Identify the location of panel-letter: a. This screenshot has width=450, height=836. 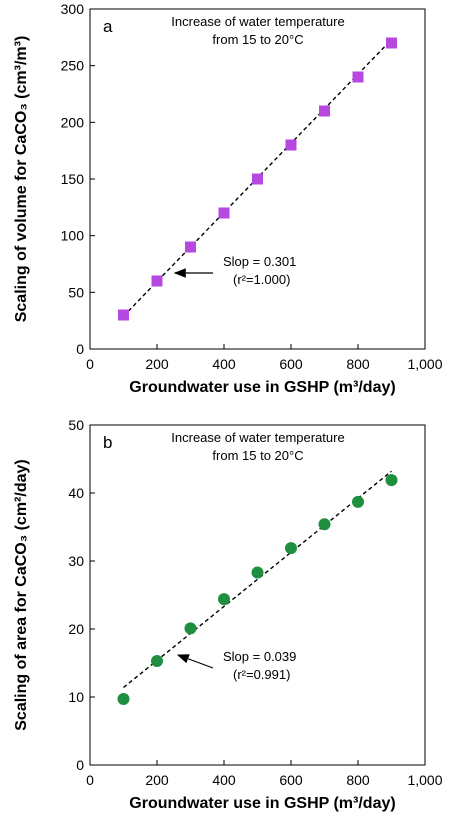
(108, 26).